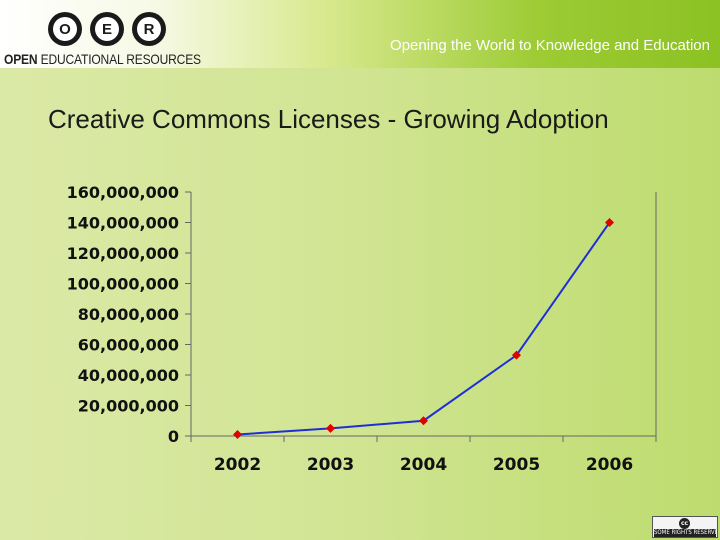 The height and width of the screenshot is (540, 720). I want to click on oer-logo: O E R OPEN EDUCATIONAL RESOURCES, so click(104, 36).